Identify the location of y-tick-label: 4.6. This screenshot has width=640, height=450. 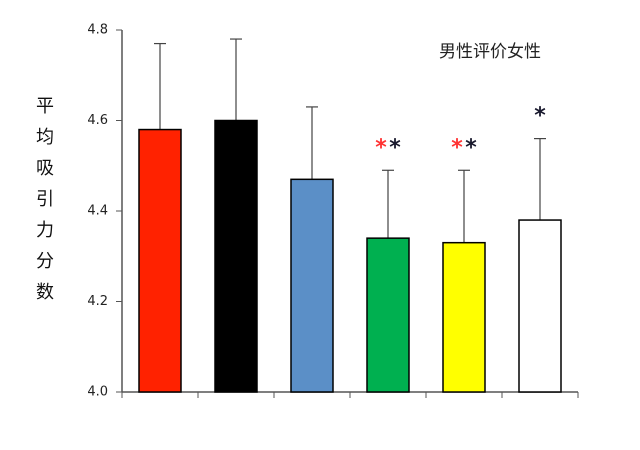
(97, 120).